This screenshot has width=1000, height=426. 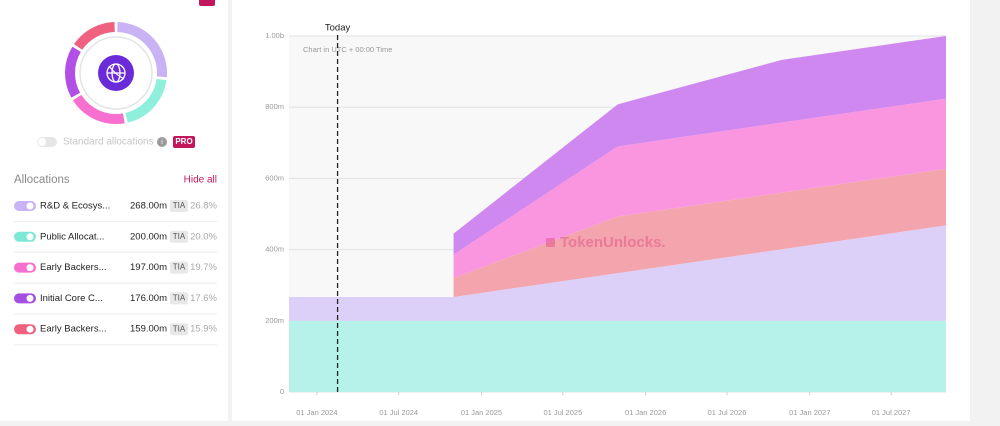 I want to click on row-share: 17.6%, so click(x=203, y=298).